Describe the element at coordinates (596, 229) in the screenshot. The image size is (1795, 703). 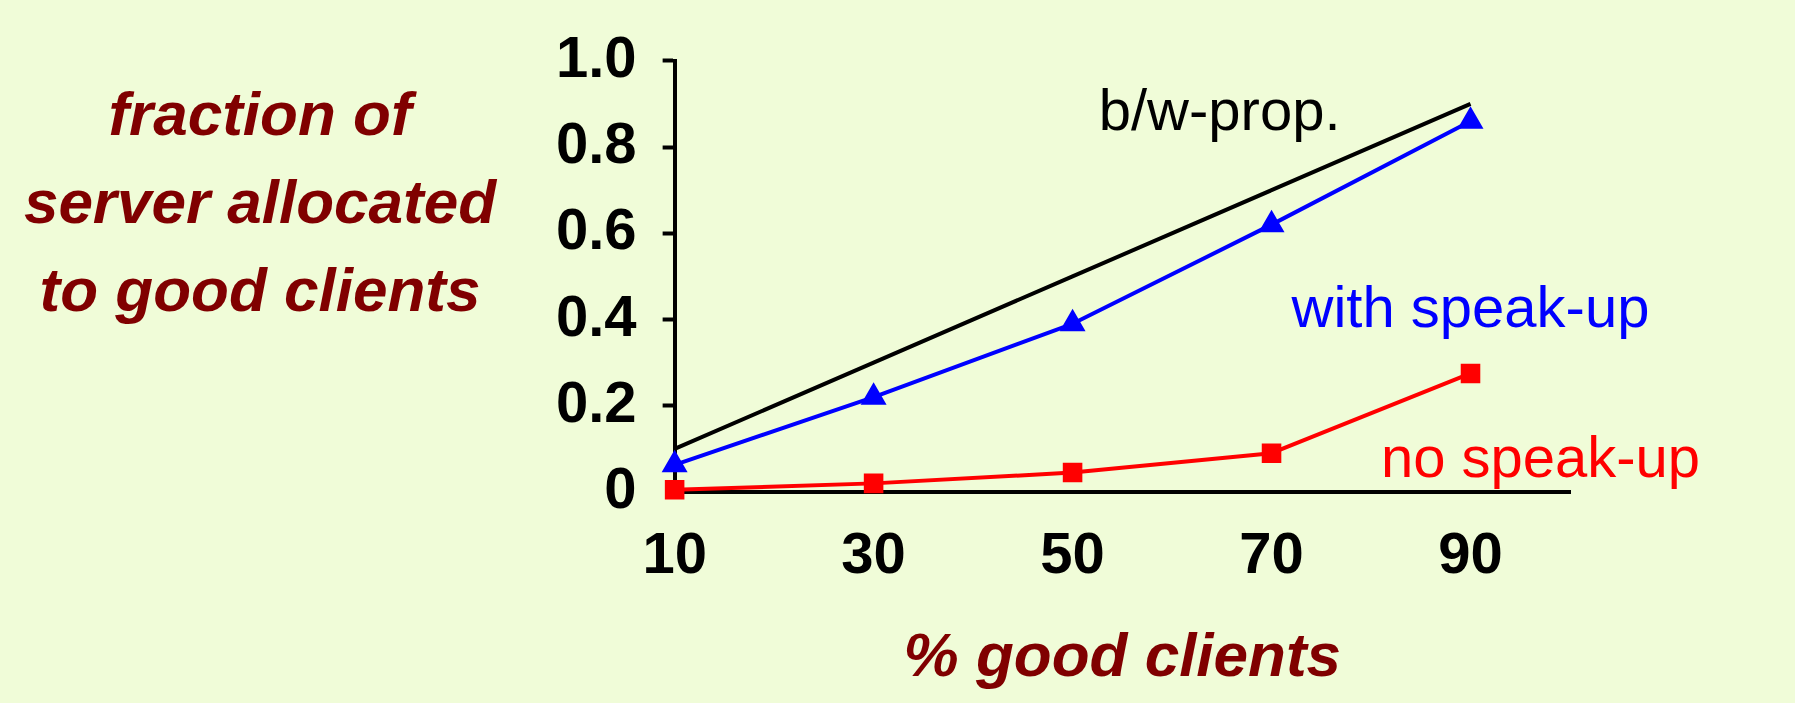
I see `y-tick-label: 0.6` at that location.